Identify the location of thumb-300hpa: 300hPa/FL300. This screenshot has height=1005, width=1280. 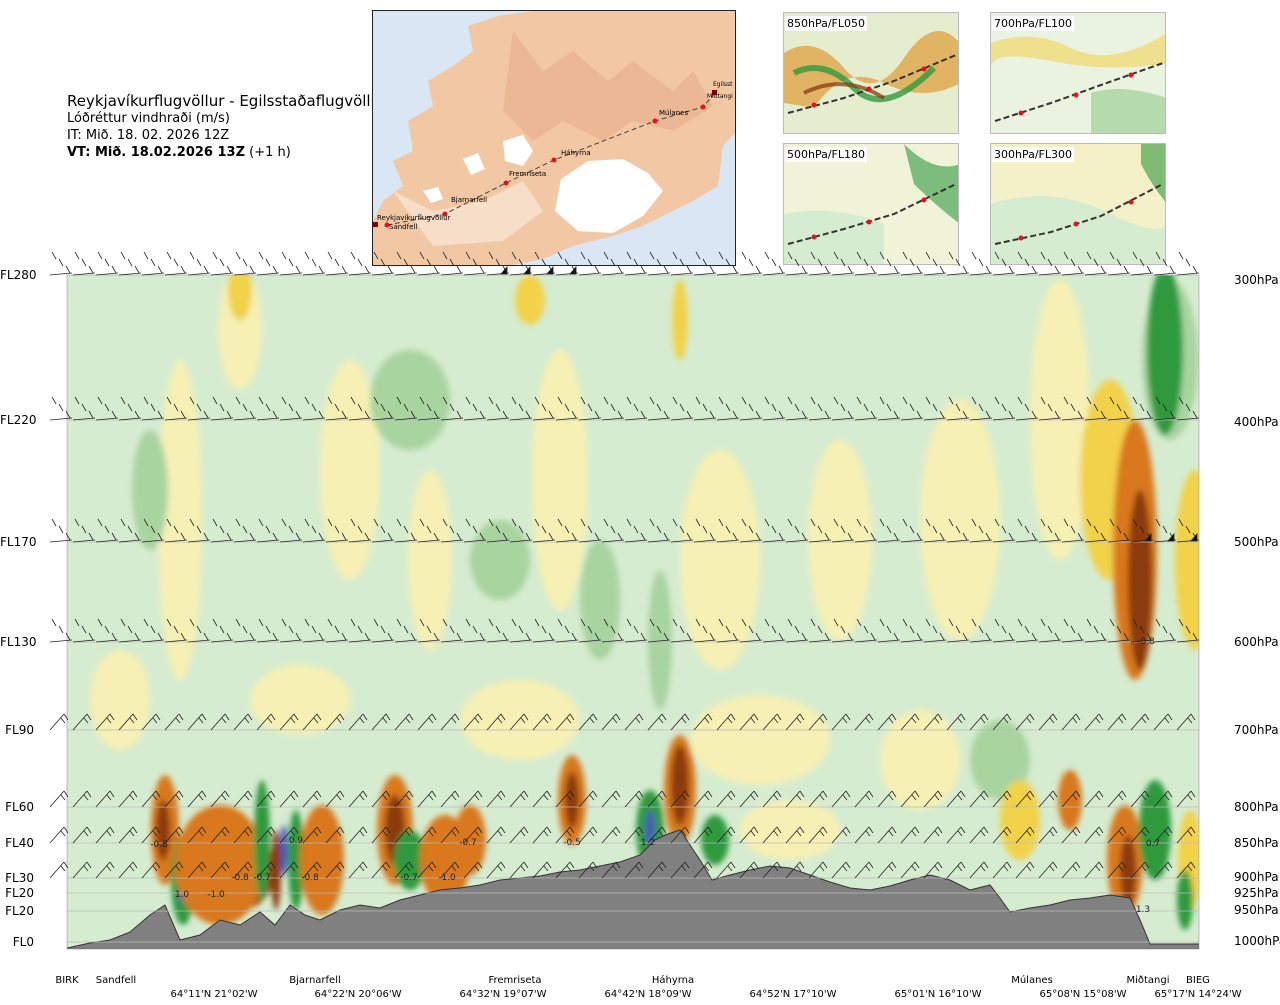
(1078, 204).